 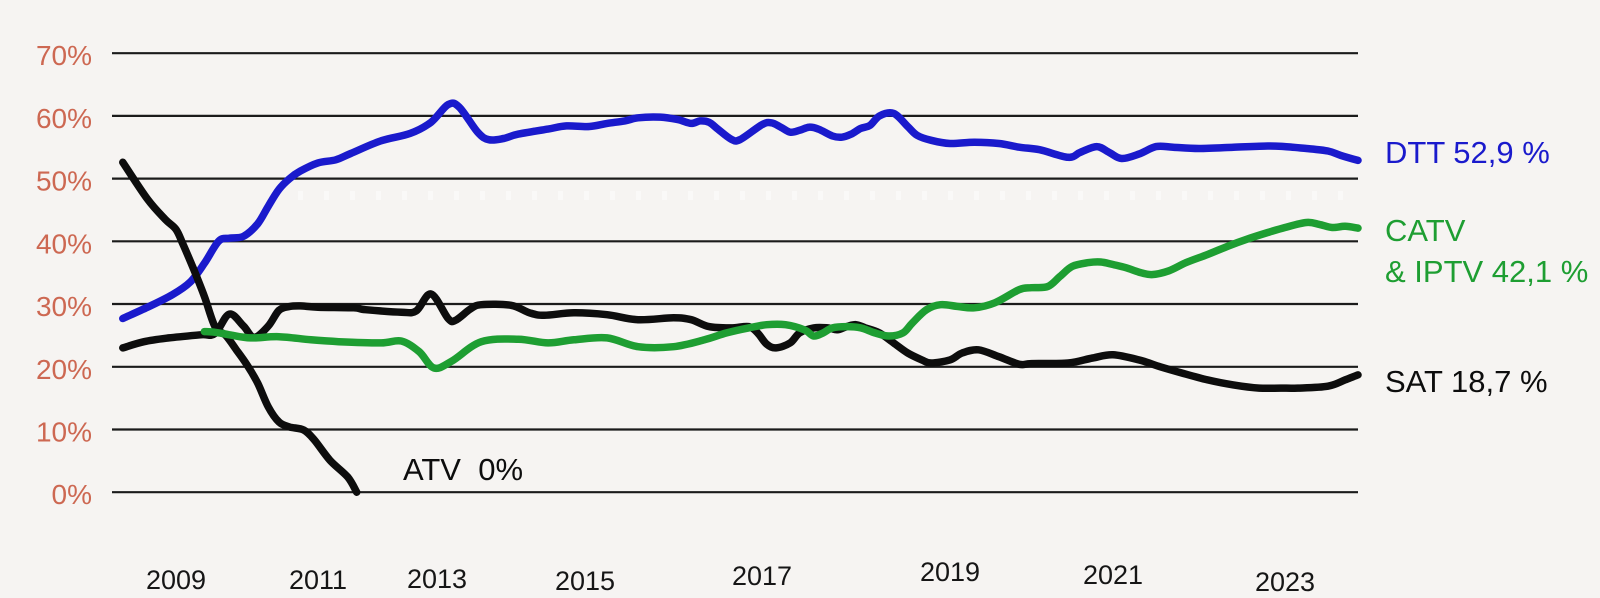 What do you see at coordinates (64, 118) in the screenshot?
I see `y-tick-60: 60%` at bounding box center [64, 118].